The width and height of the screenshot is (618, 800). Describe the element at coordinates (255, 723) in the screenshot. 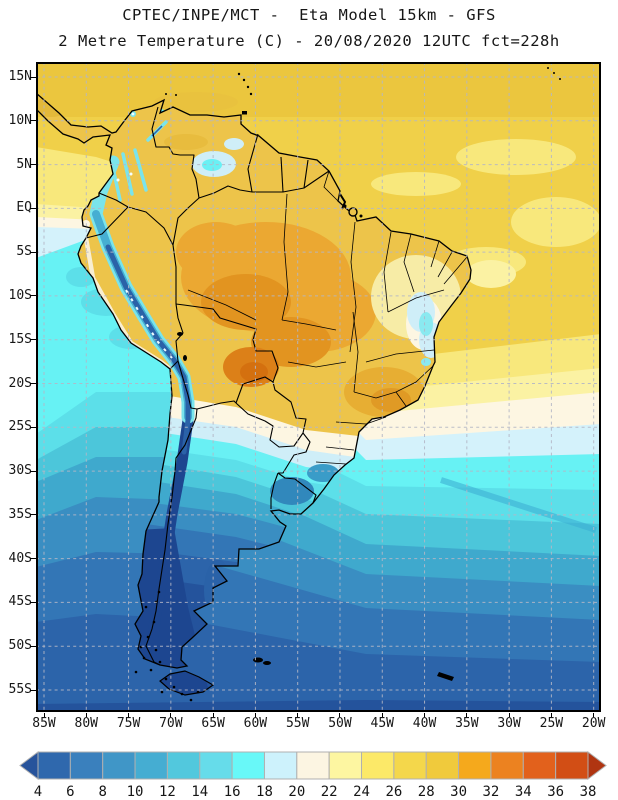

I see `lon-label-60W: 60W` at that location.